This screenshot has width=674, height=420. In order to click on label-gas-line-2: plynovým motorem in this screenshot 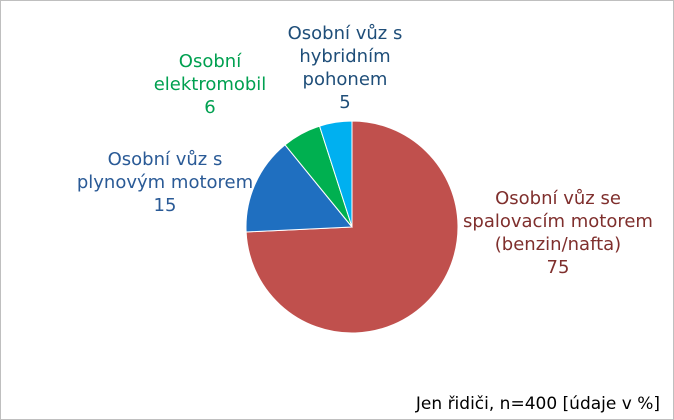, I will do `click(165, 182)`.